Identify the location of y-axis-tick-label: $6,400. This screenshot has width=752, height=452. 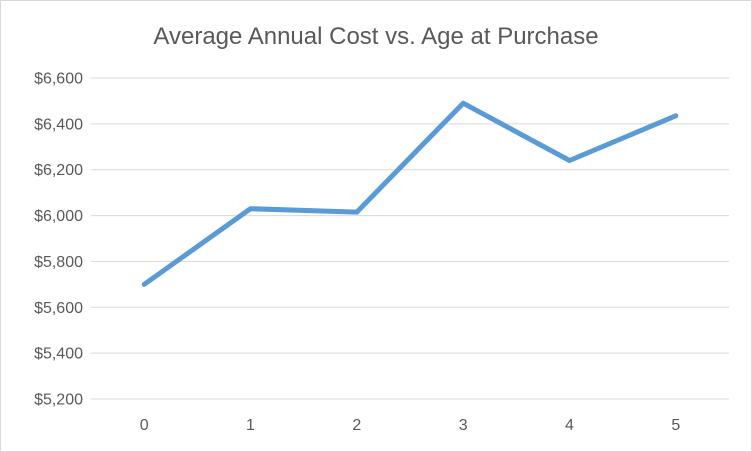
(58, 124).